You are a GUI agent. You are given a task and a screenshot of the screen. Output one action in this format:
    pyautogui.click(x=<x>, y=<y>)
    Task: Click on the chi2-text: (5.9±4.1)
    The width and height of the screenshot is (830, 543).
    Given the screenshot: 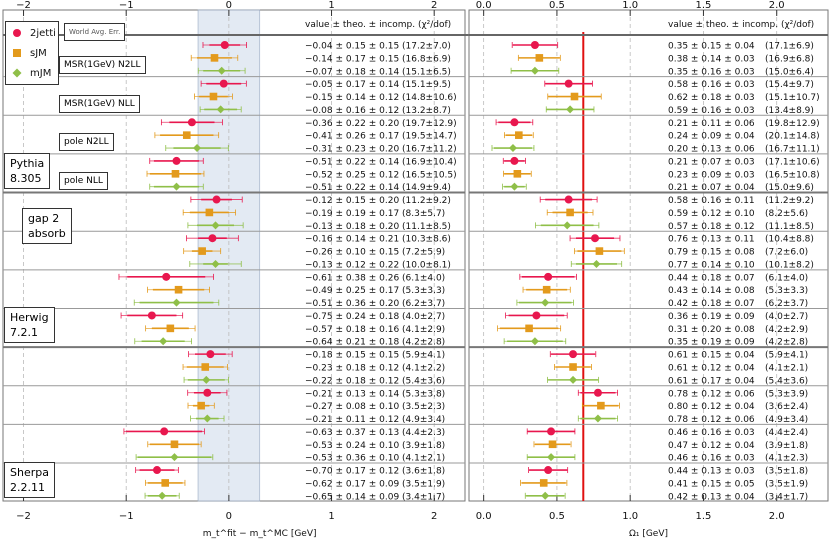 What is the action you would take?
    pyautogui.click(x=423, y=356)
    